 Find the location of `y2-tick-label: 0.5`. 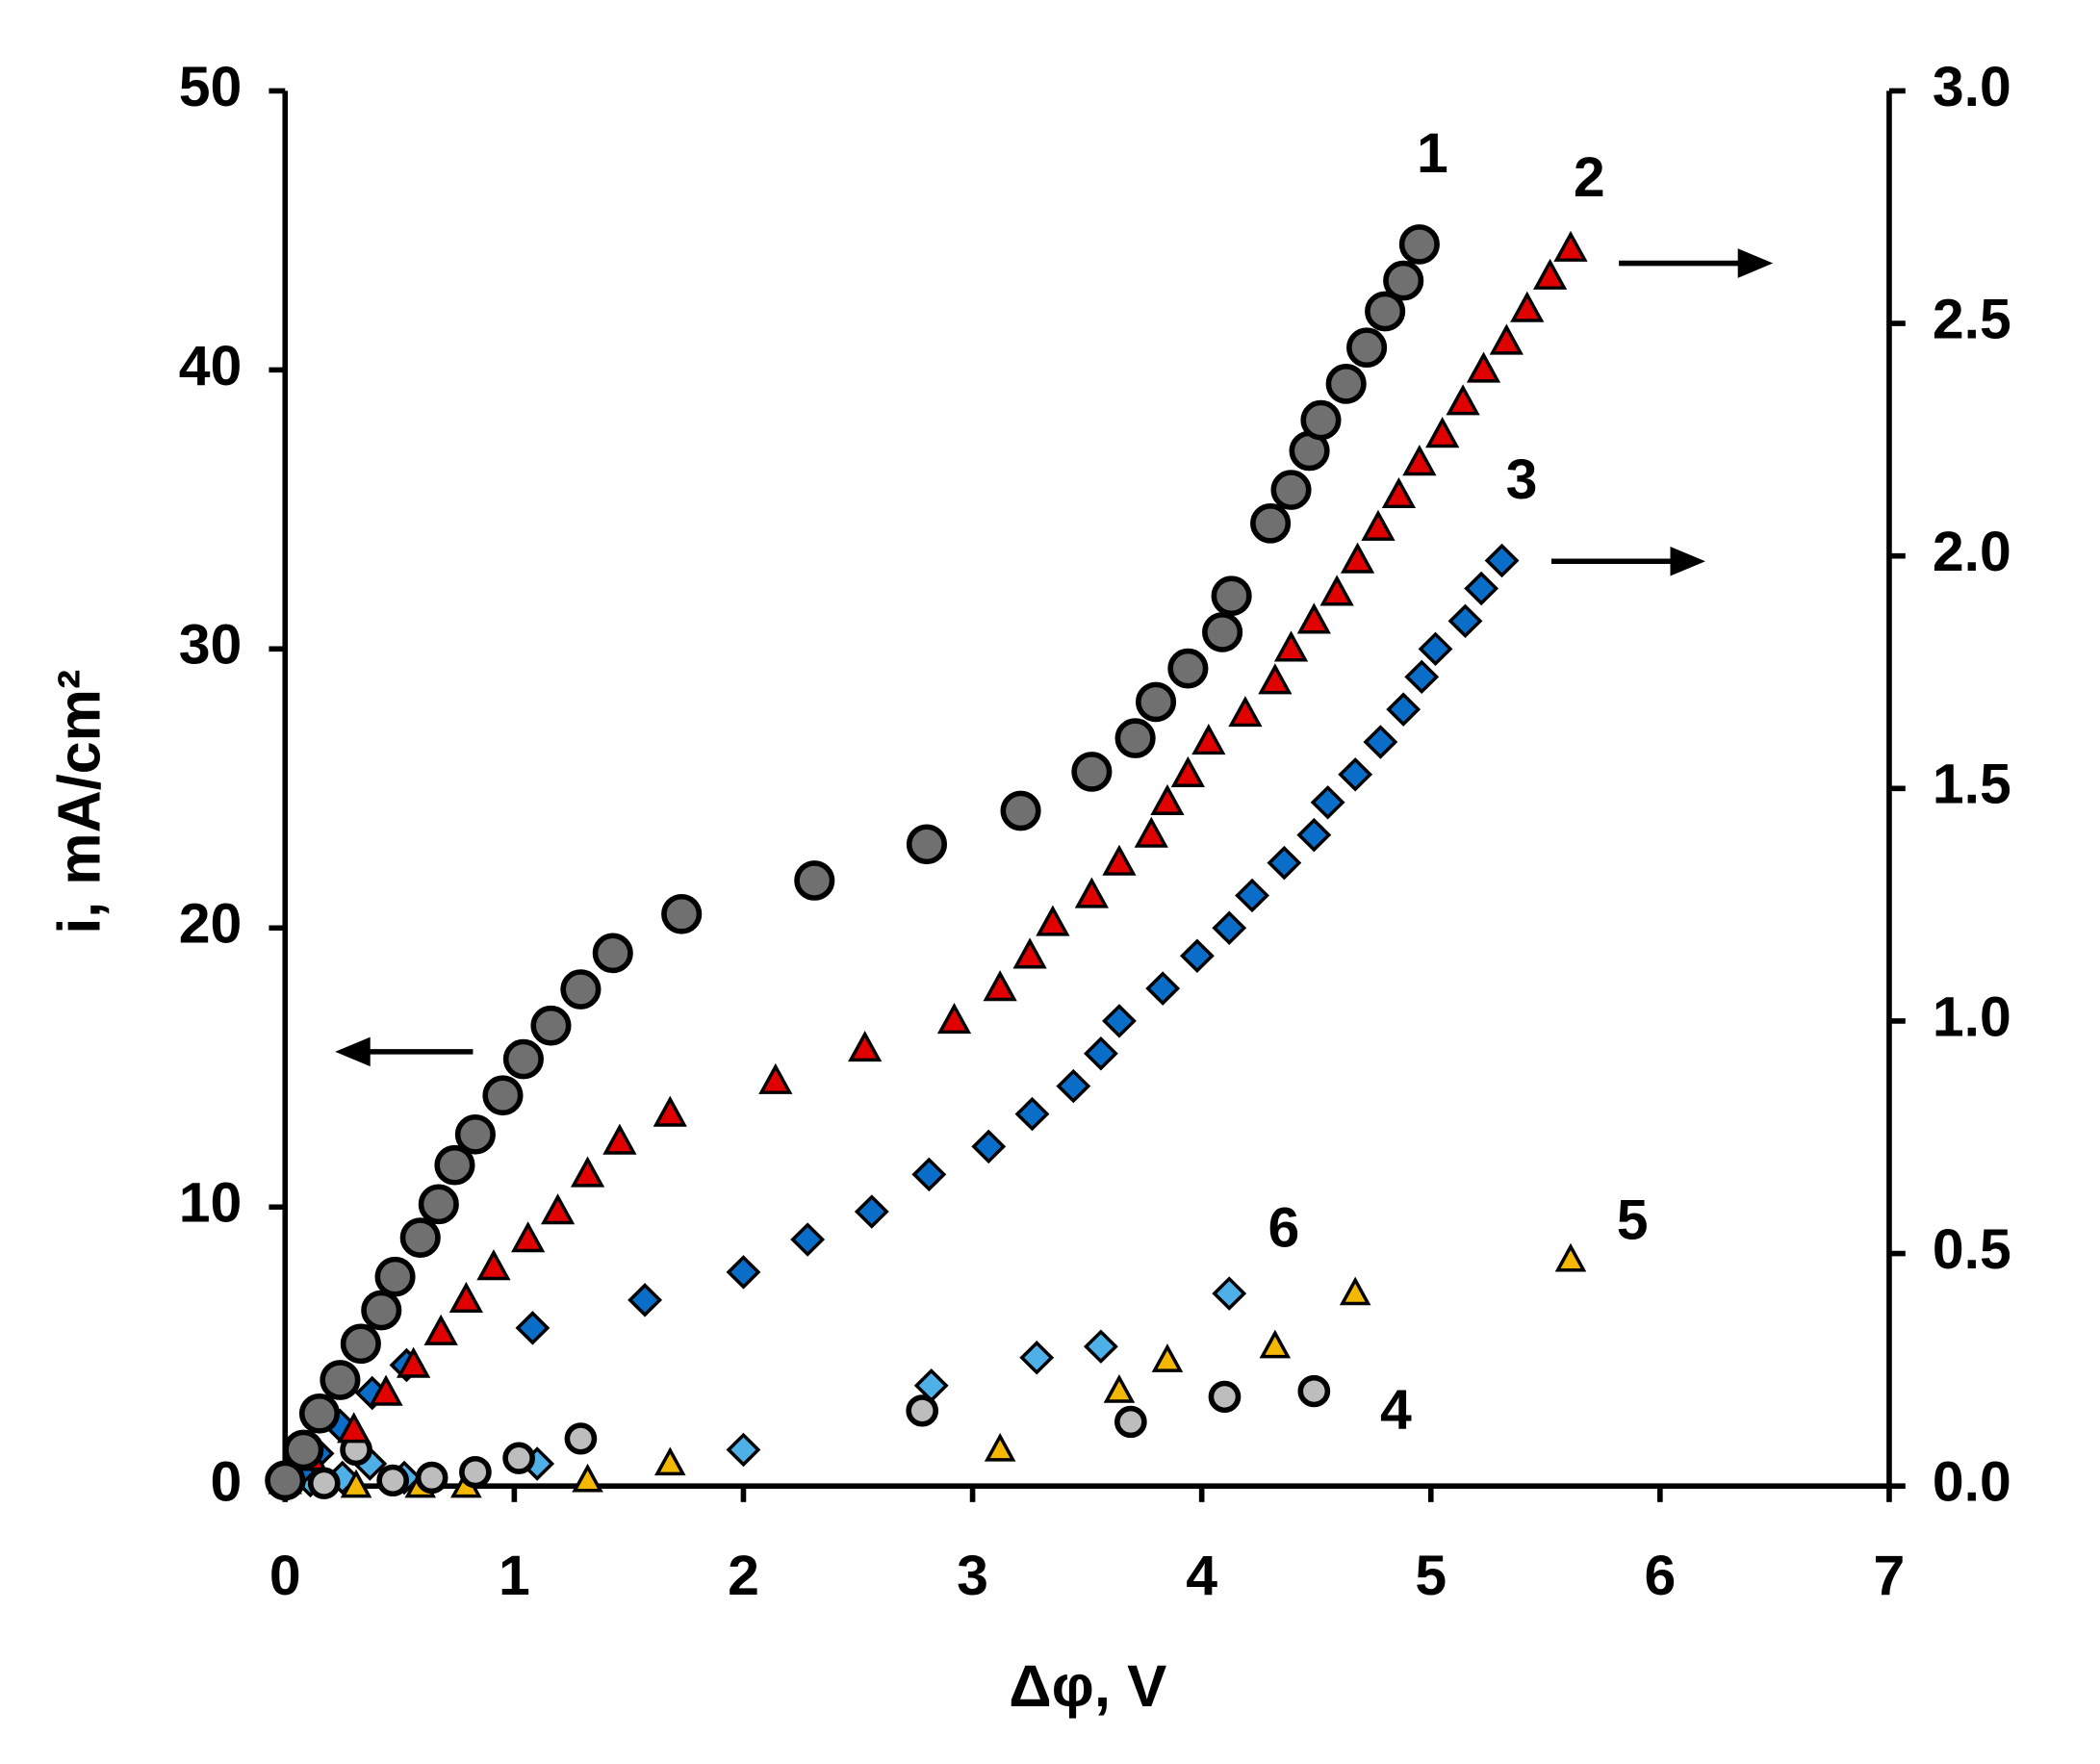

y2-tick-label: 0.5 is located at coordinates (1972, 1249).